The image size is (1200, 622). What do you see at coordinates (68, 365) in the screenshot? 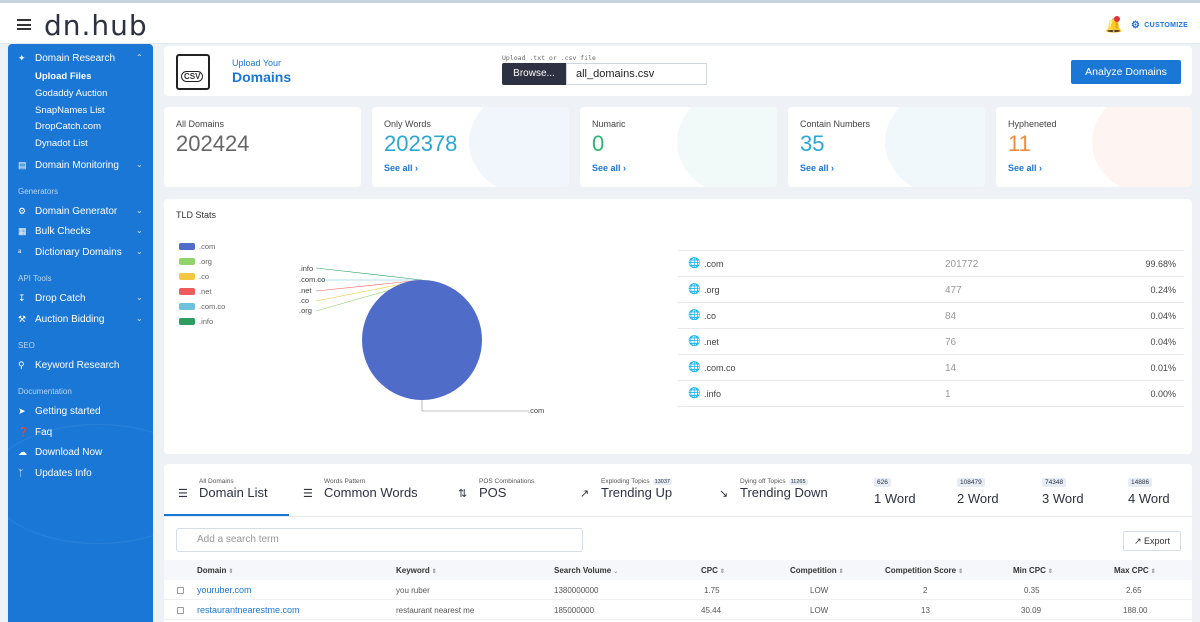
I see `sidebar-item-keyword-research: ⚲ Keyword Research` at bounding box center [68, 365].